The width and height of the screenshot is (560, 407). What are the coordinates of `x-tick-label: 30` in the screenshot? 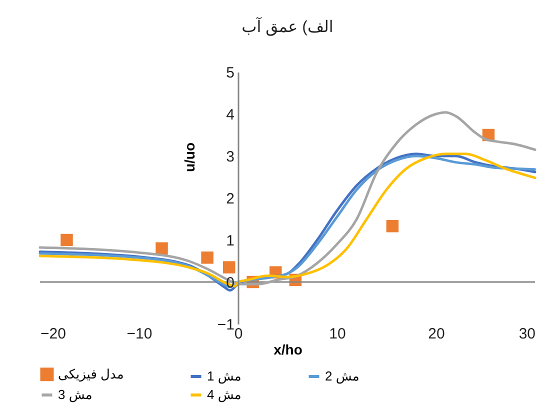 It's located at (527, 334).